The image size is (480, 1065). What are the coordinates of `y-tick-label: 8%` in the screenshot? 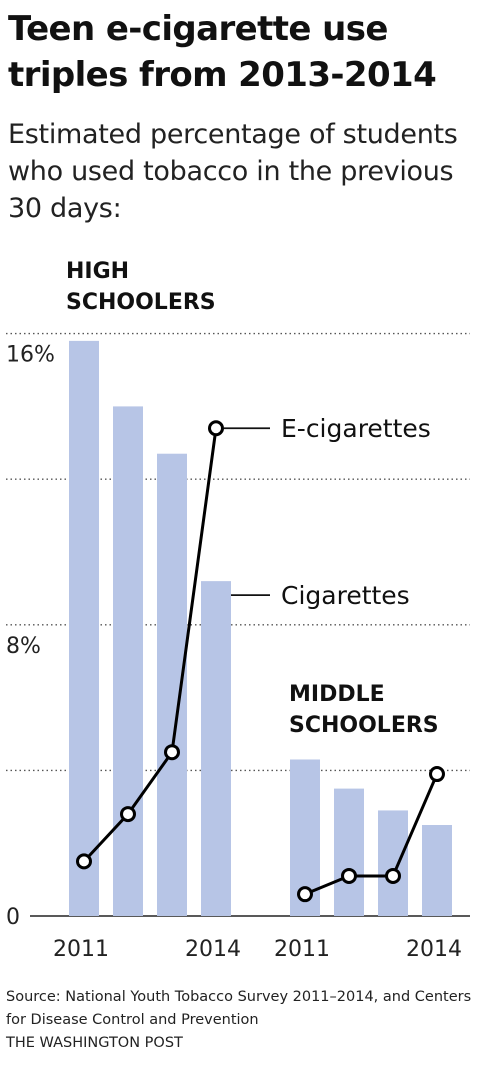 It's located at (23, 646).